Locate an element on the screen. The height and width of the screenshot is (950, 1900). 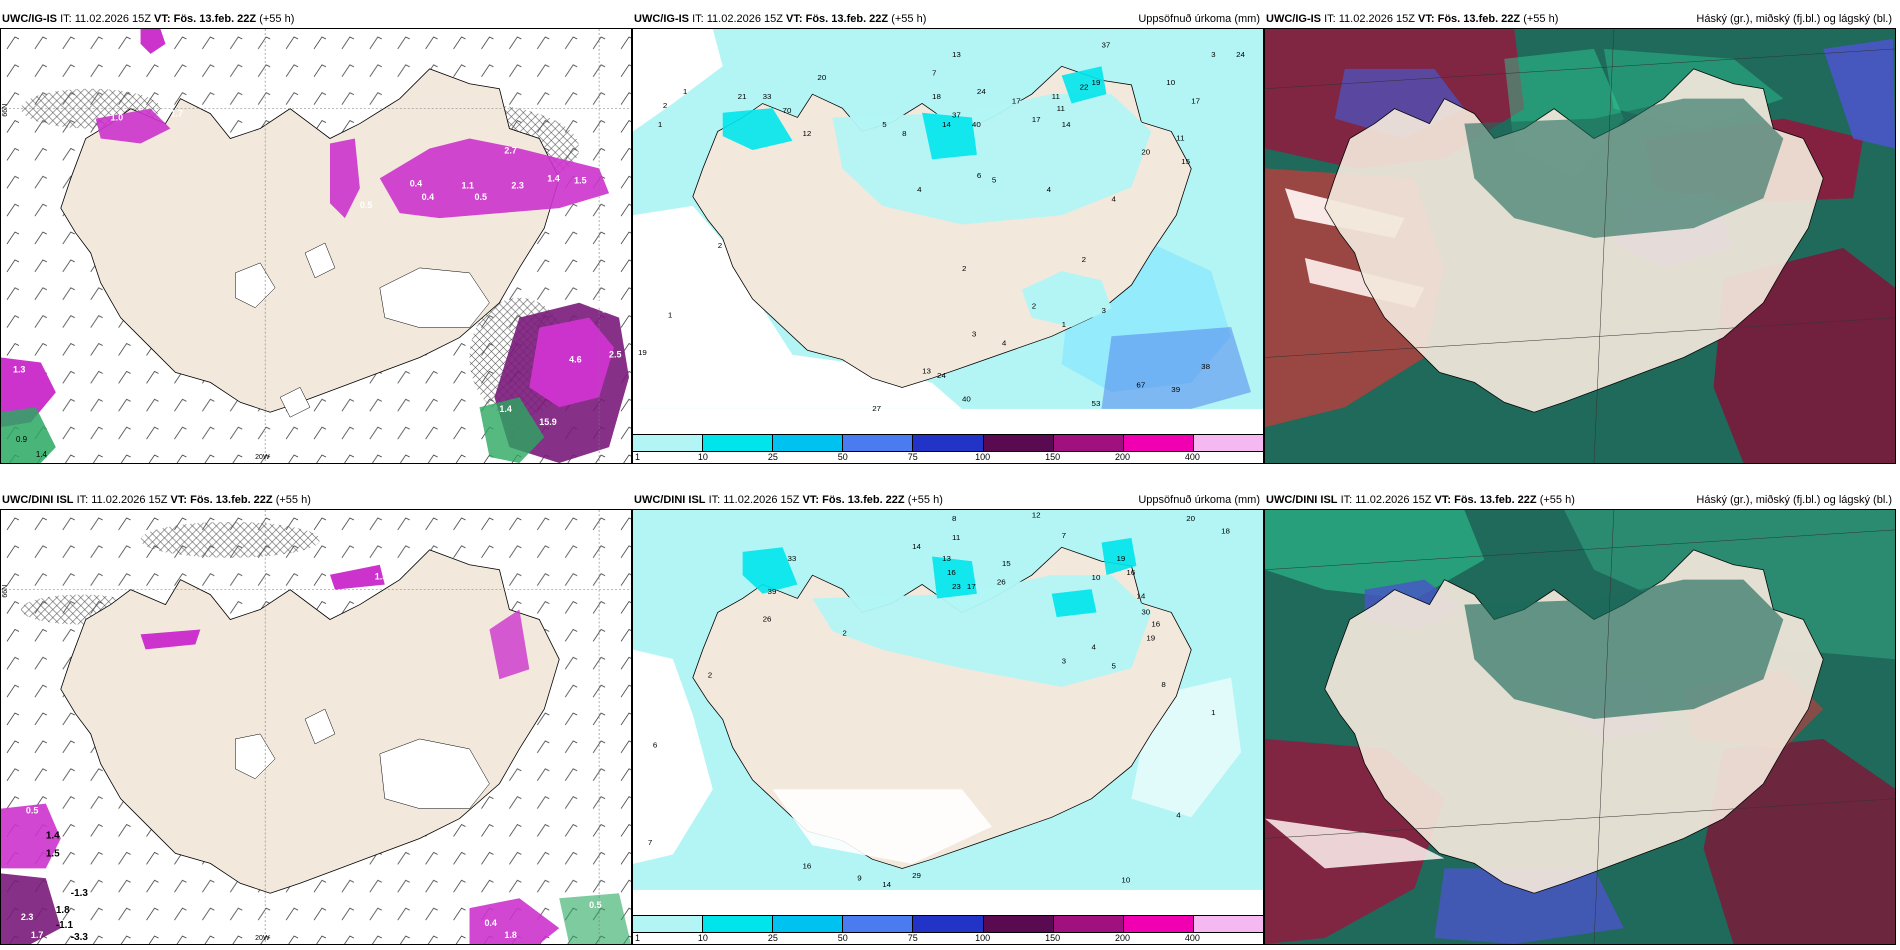
svg-text: 2.3 is located at coordinates (27, 917).